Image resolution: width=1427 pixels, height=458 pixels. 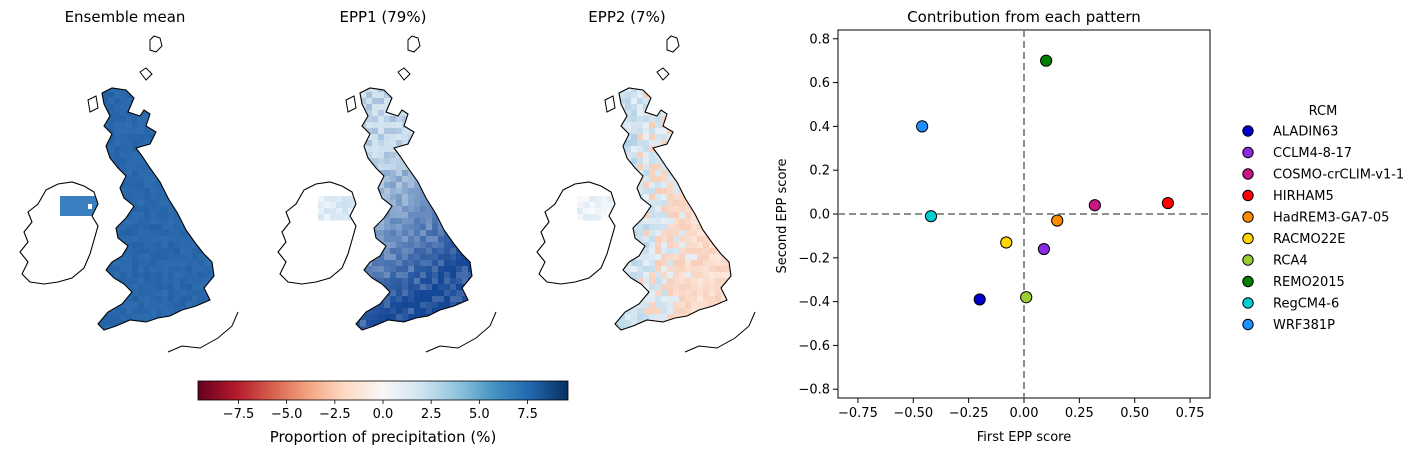 I want to click on colorbar-tick-label: 5.0, so click(x=479, y=414).